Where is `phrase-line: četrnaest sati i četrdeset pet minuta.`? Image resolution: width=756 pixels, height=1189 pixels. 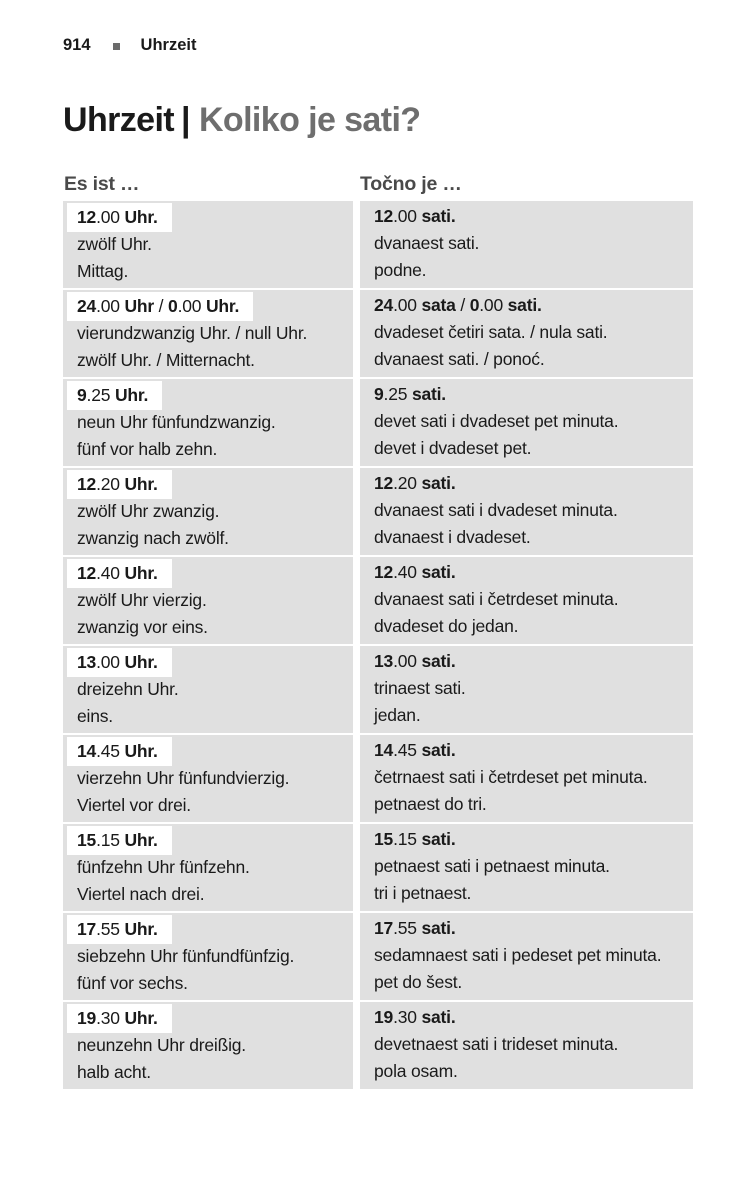 phrase-line: četrnaest sati i četrdeset pet minuta. is located at coordinates (511, 777).